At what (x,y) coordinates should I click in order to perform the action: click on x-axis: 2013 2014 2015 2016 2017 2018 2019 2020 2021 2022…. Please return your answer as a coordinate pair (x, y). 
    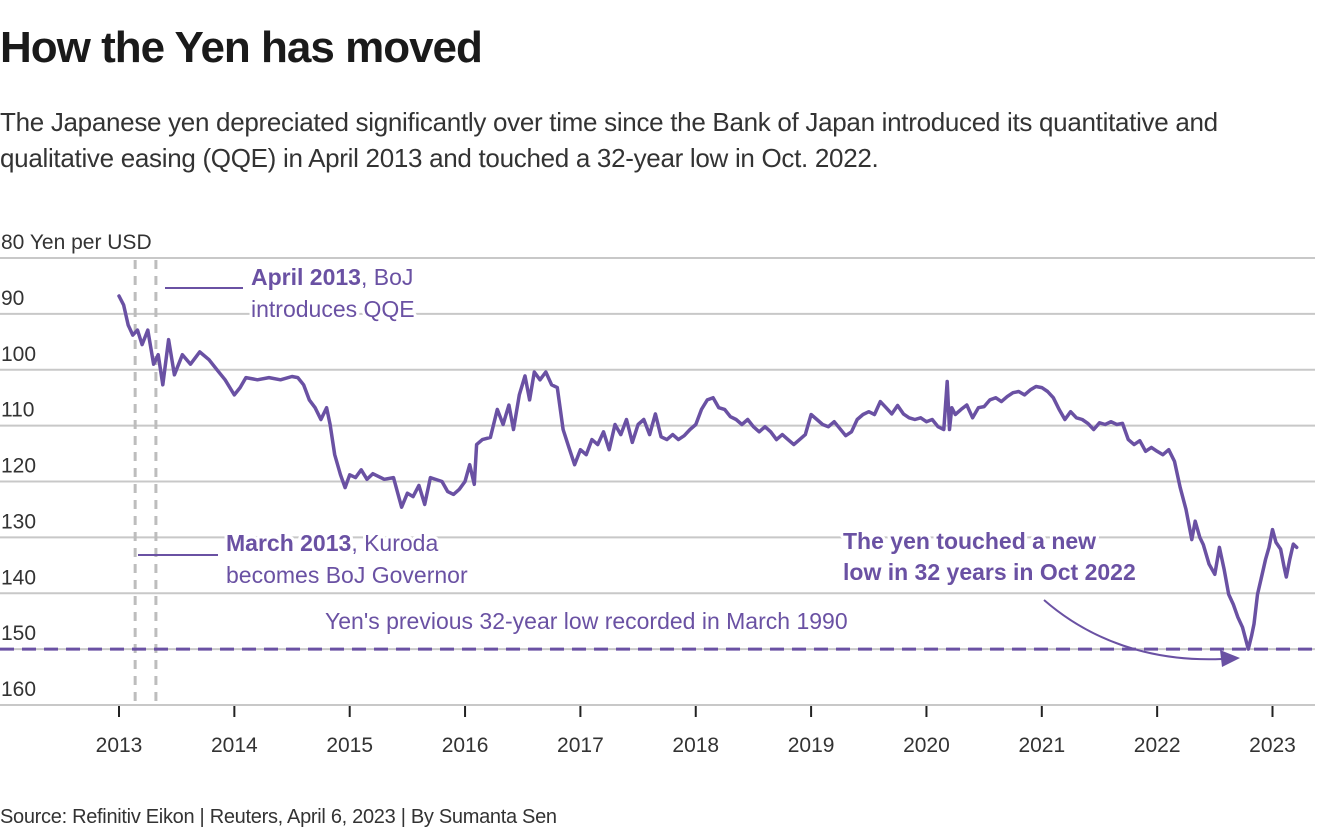
    Looking at the image, I should click on (696, 731).